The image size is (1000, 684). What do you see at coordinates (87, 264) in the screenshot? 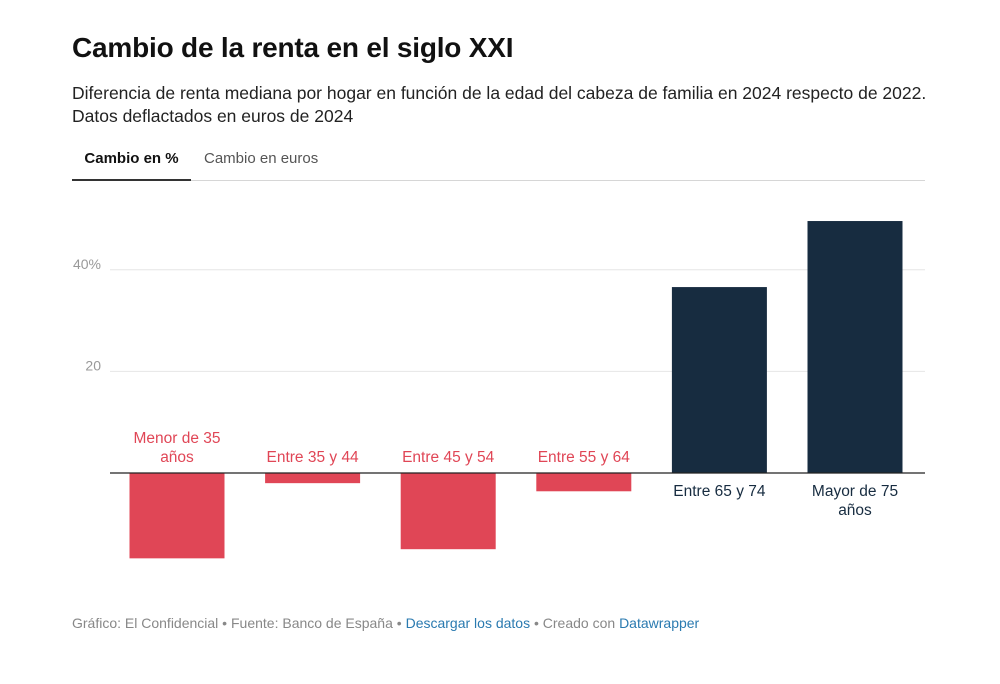
I see `y-tick-label: 40%` at bounding box center [87, 264].